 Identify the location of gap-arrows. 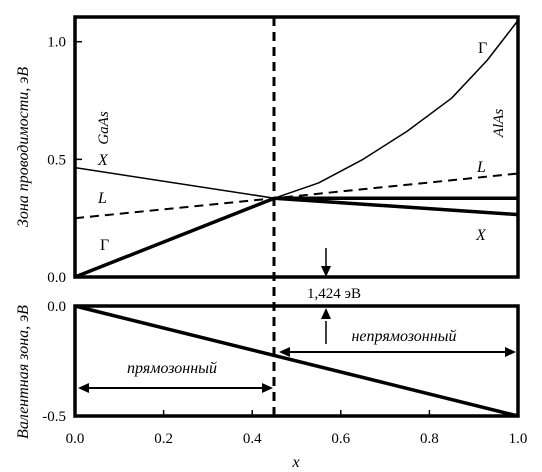
(326, 296).